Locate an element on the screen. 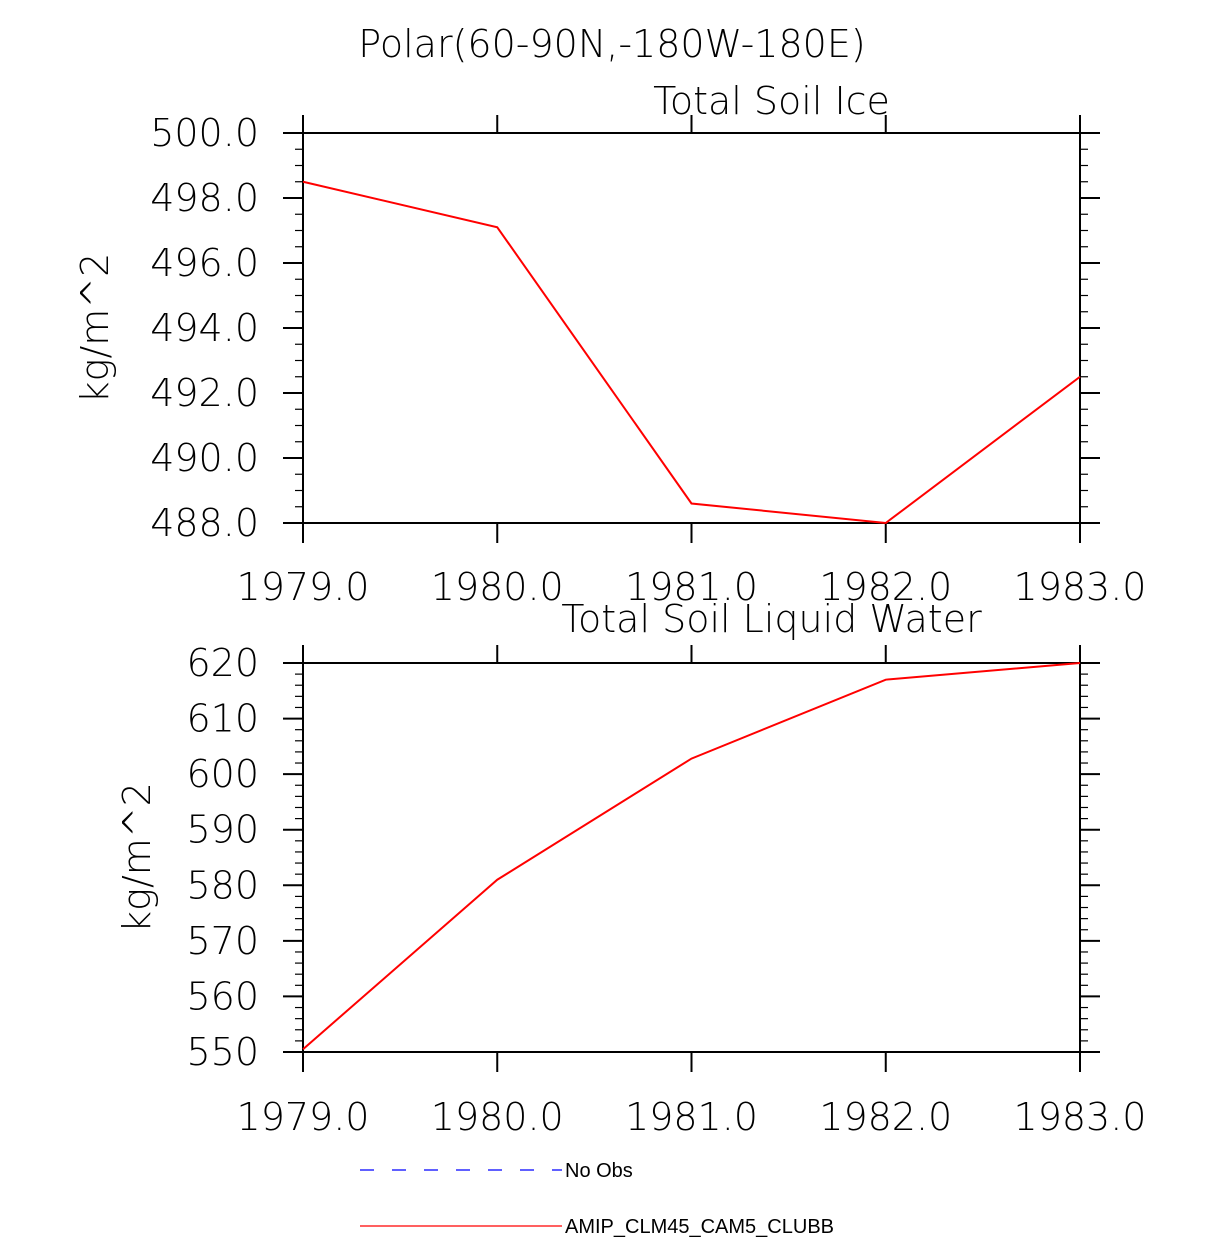  y-tick-label: 570 is located at coordinates (222, 941).